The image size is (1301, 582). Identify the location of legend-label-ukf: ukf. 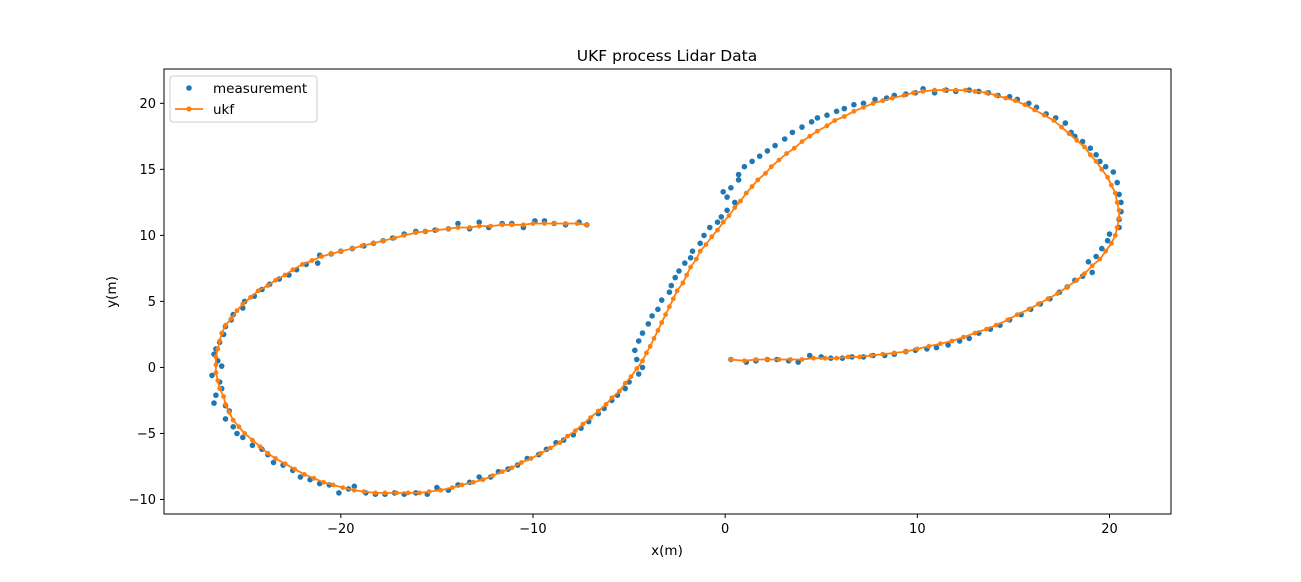
(224, 110).